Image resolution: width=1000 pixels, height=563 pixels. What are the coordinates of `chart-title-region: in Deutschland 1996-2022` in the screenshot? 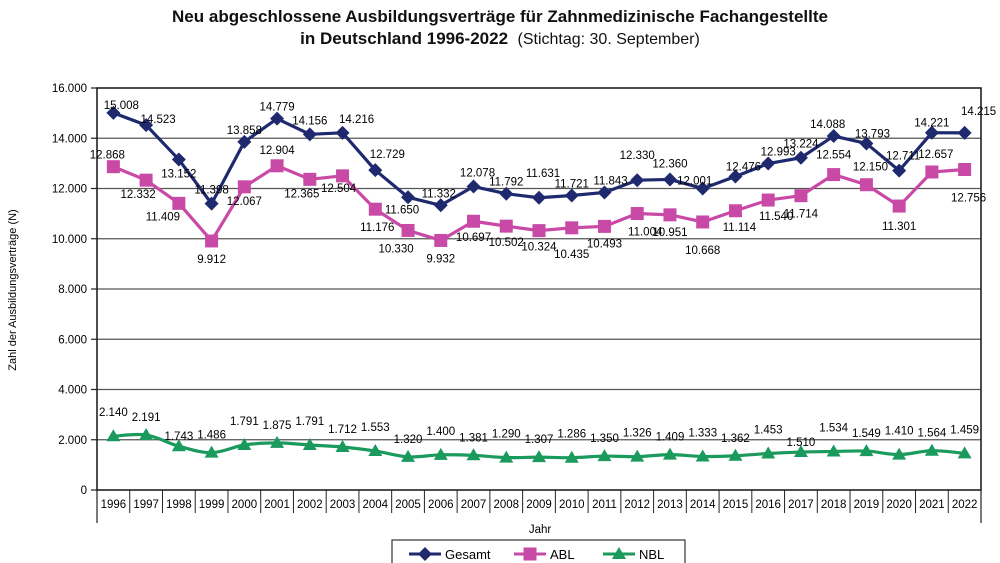 It's located at (404, 38).